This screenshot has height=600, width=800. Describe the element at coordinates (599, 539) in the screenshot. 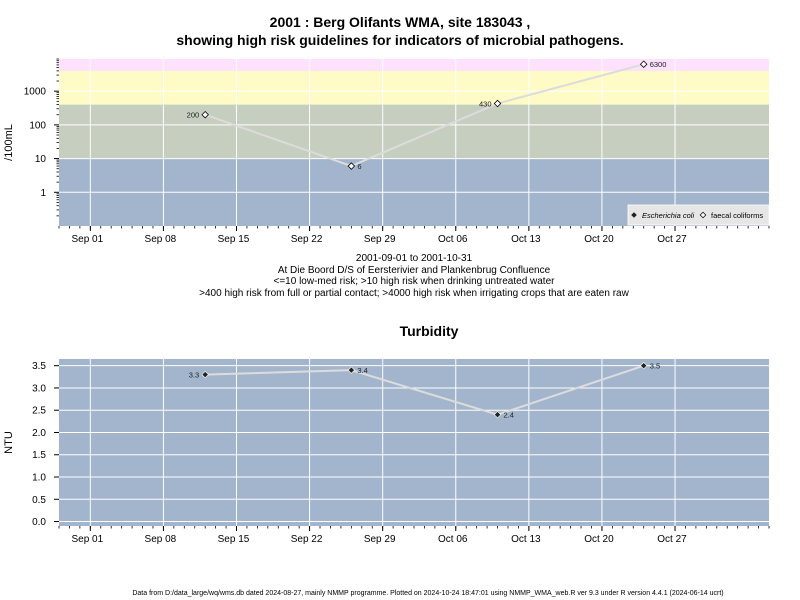

I see `panel2-x-tick-label: Oct 20` at that location.